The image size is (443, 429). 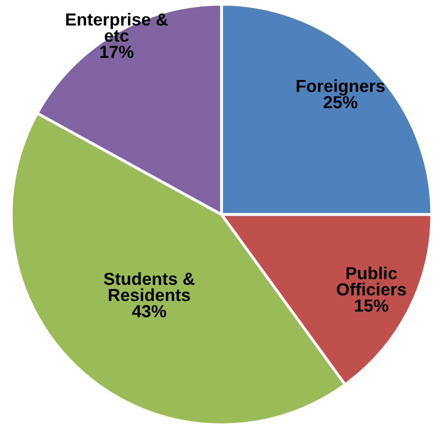 I want to click on slice-label: Foreigners, so click(x=340, y=87).